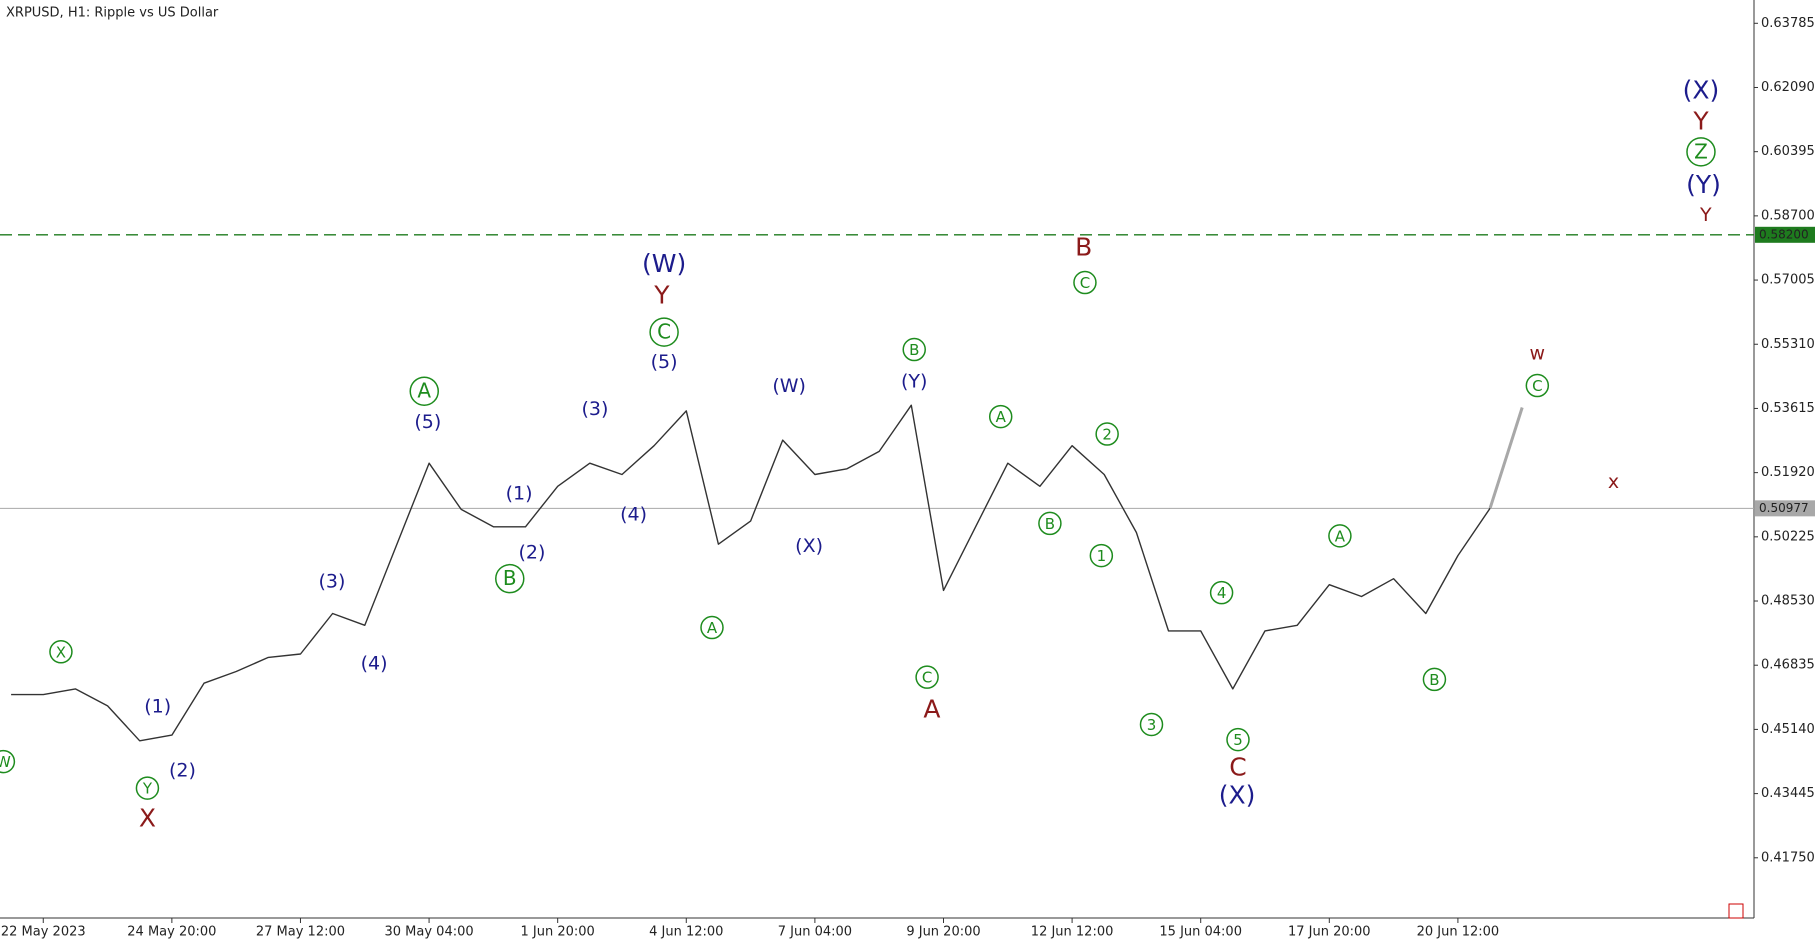 The width and height of the screenshot is (1818, 948). What do you see at coordinates (300, 932) in the screenshot?
I see `x-tick-label: 27 May 12:00` at bounding box center [300, 932].